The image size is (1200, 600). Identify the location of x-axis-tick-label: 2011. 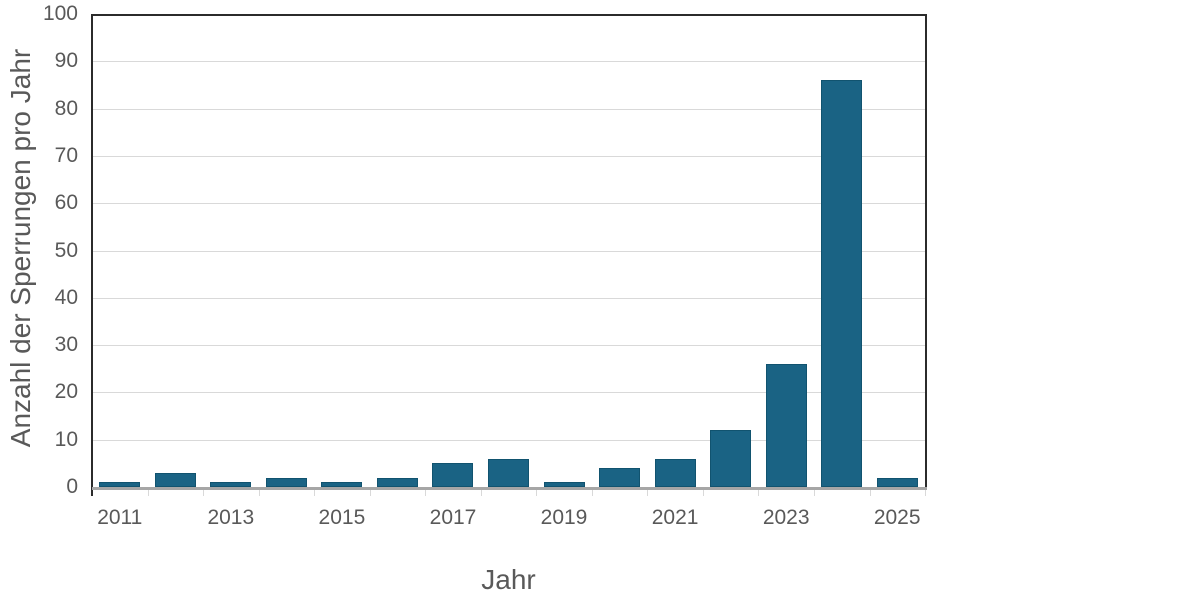
(120, 517).